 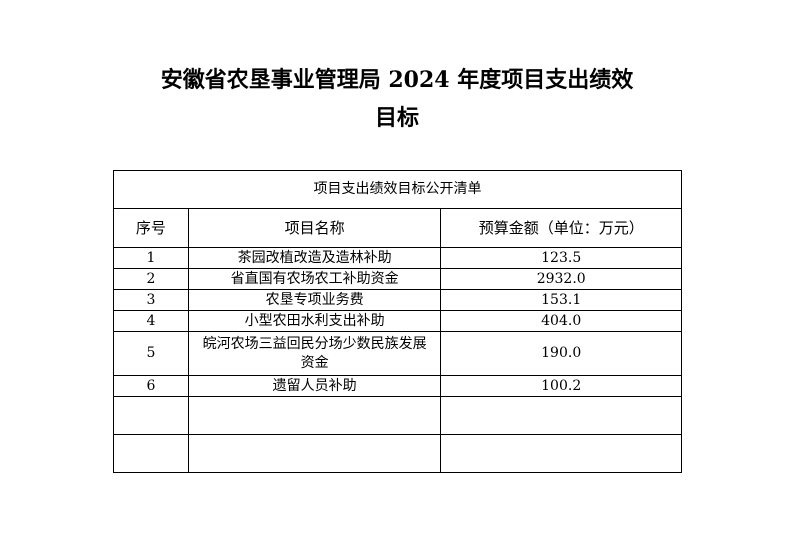 What do you see at coordinates (314, 353) in the screenshot?
I see `row-name: 皖河农场三益回民分场少数民族发展资金` at bounding box center [314, 353].